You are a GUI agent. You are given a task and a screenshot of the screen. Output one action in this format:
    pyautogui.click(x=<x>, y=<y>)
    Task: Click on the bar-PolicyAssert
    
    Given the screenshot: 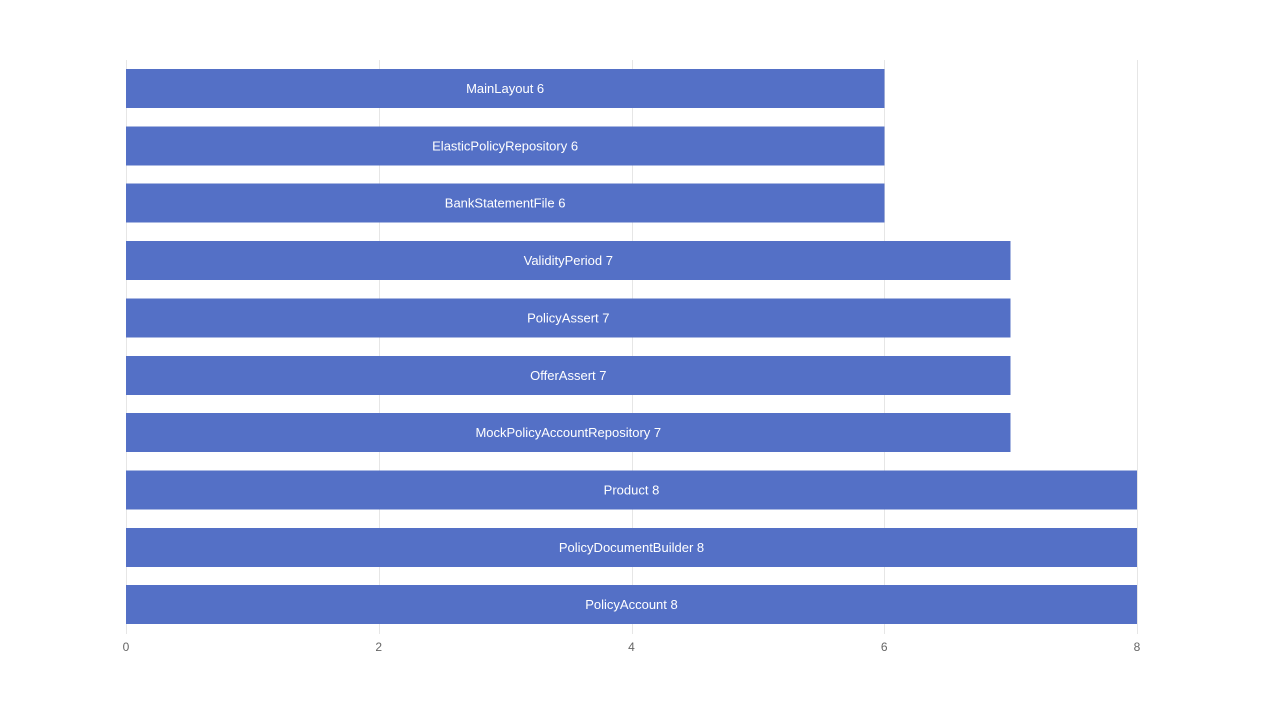 What is the action you would take?
    pyautogui.click(x=568, y=318)
    